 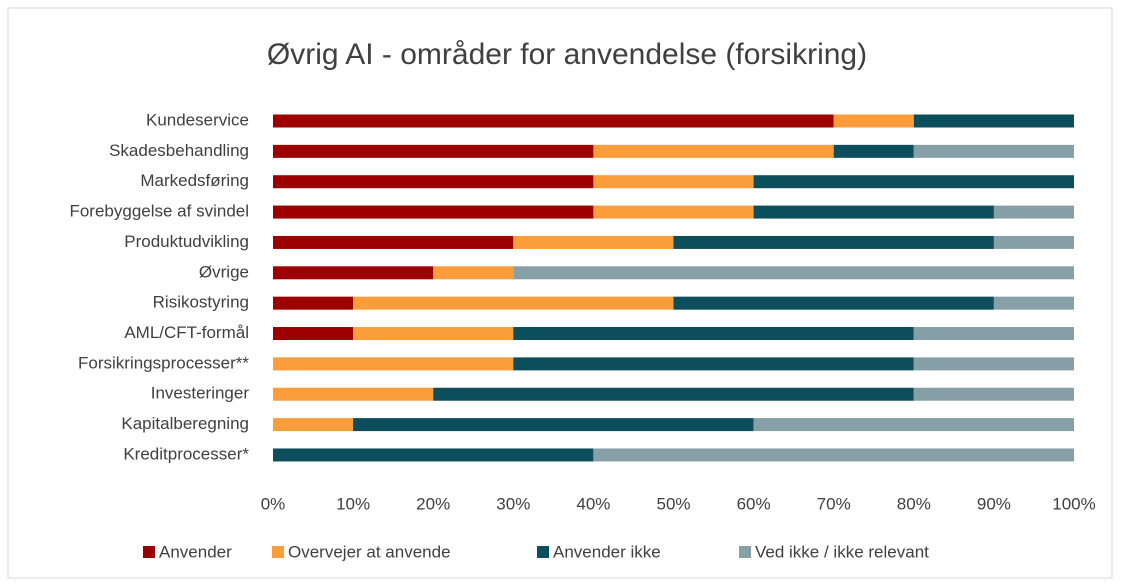 I want to click on y-tick-label: Risikostyring, so click(x=201, y=302).